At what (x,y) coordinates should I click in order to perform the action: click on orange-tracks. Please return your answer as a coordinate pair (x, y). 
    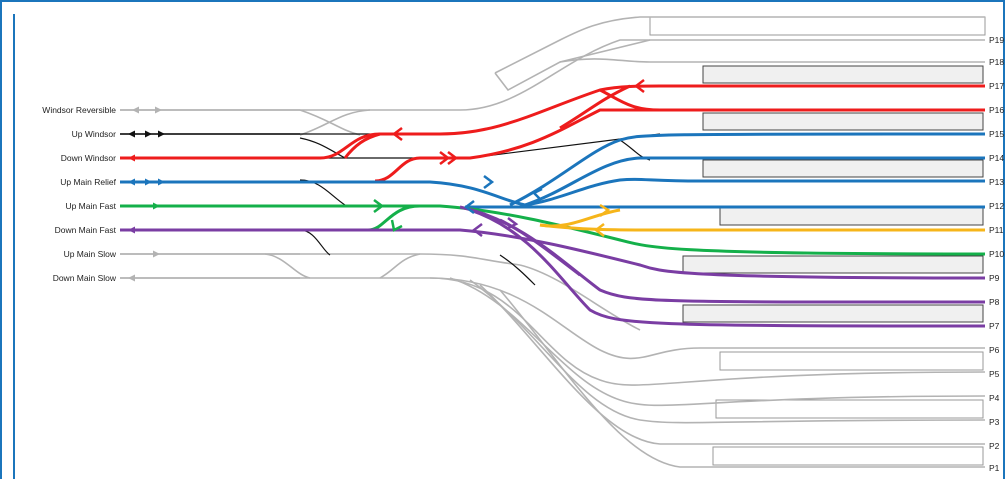
    Looking at the image, I should click on (762, 220).